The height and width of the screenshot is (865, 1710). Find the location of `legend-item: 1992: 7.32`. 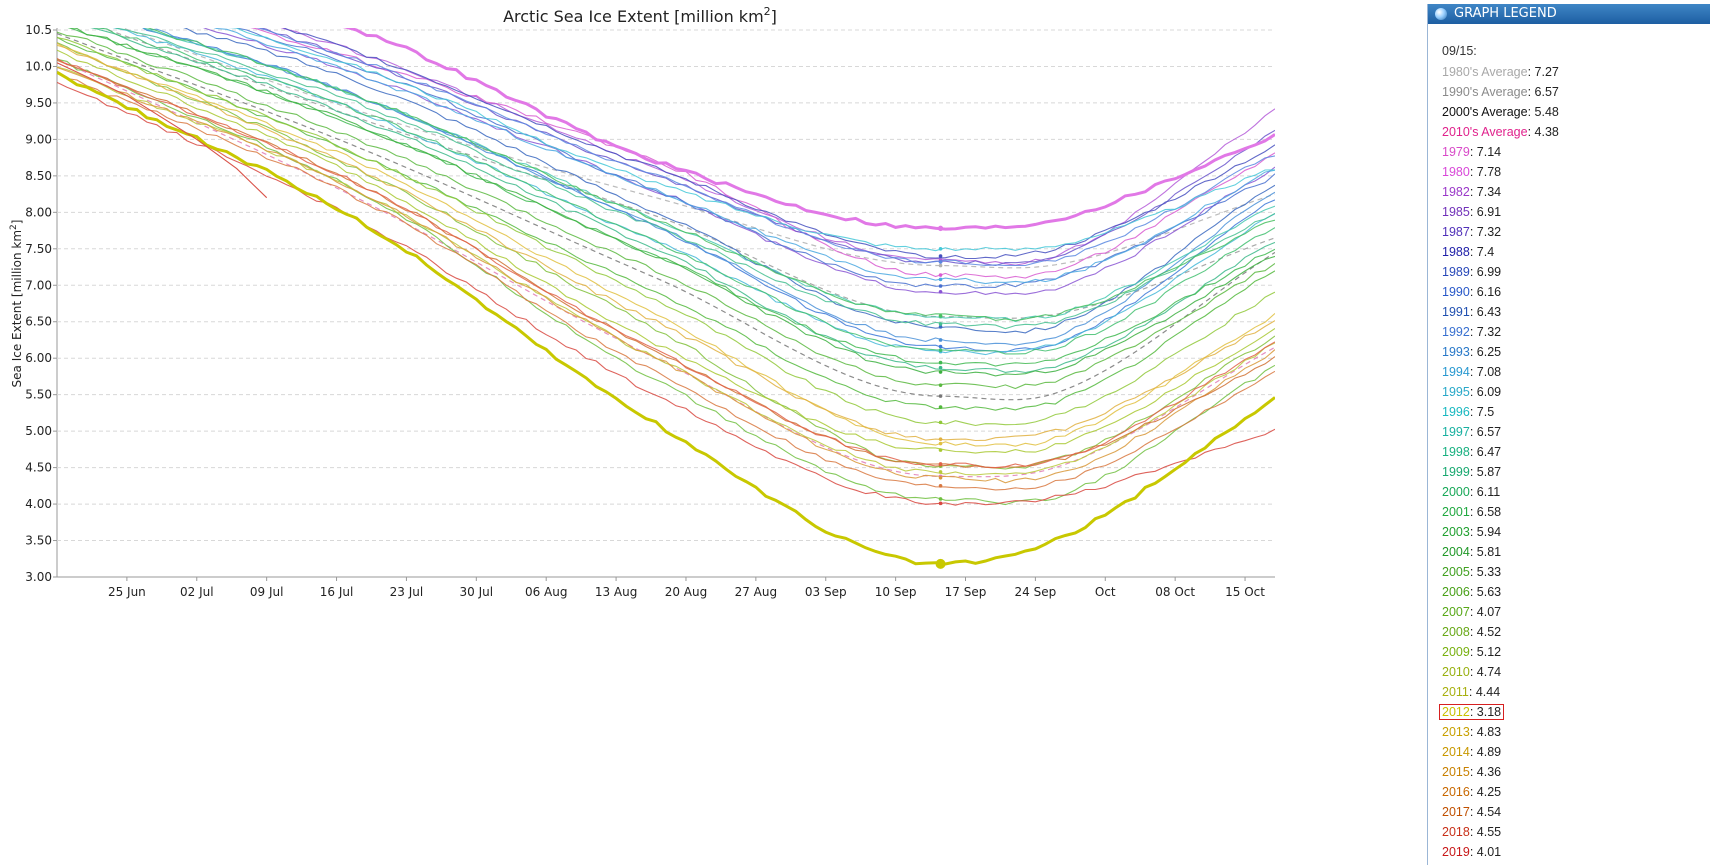

legend-item: 1992: 7.32 is located at coordinates (1576, 332).